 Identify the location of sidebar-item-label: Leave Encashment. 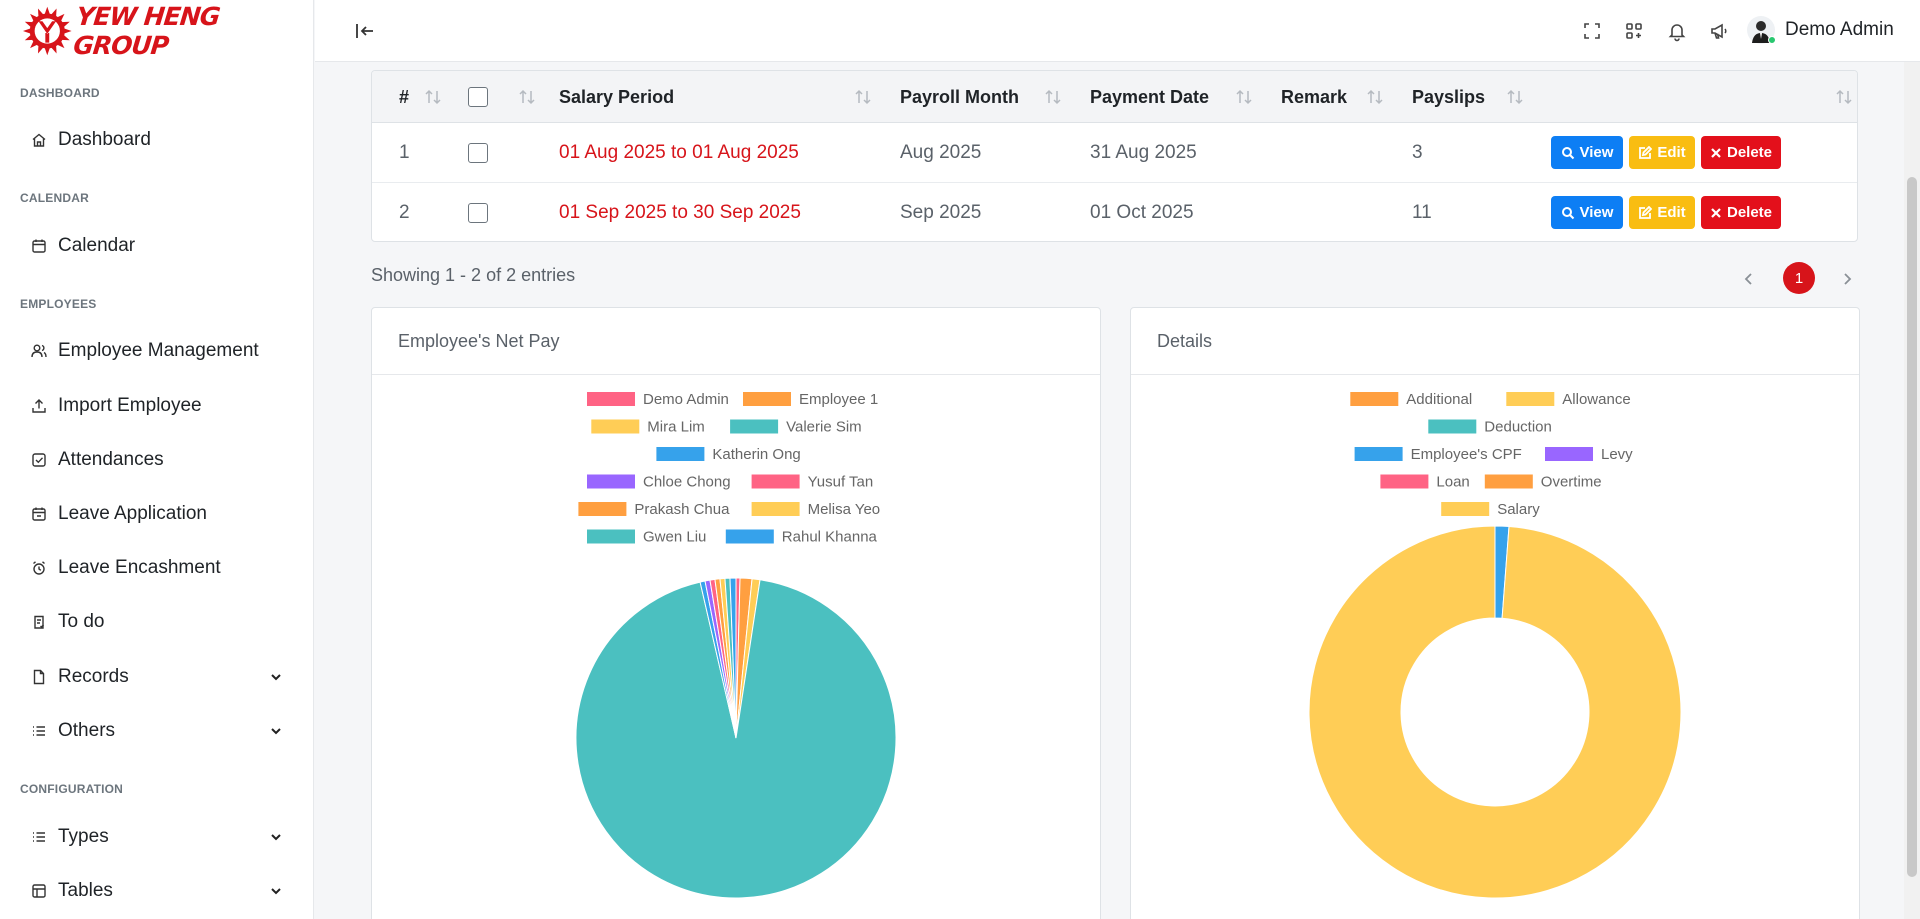
(139, 567).